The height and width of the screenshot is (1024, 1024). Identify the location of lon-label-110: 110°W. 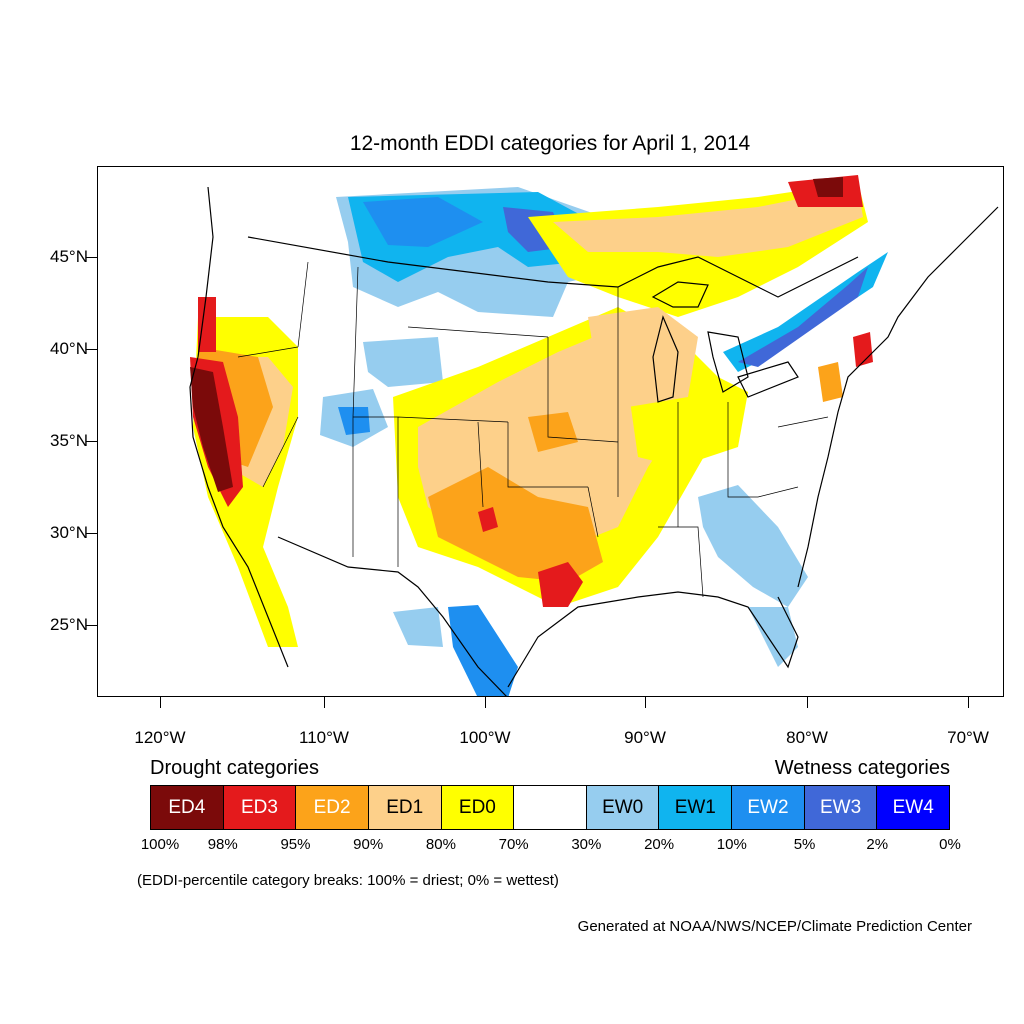
(324, 737).